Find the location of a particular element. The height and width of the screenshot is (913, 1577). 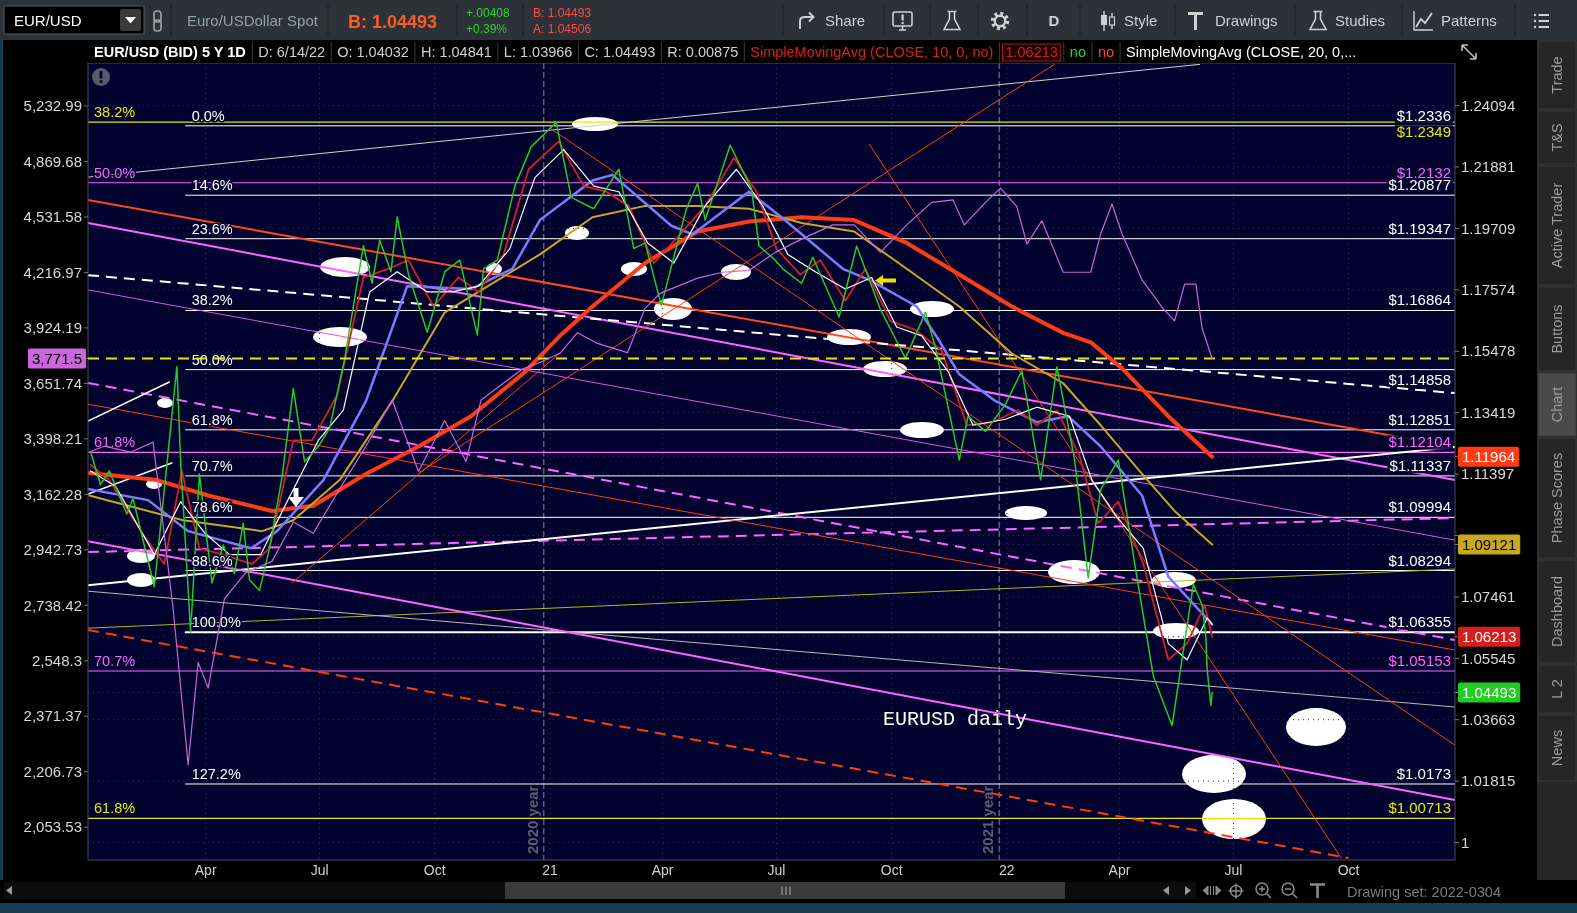

x-tick-label: 22 is located at coordinates (1007, 870).